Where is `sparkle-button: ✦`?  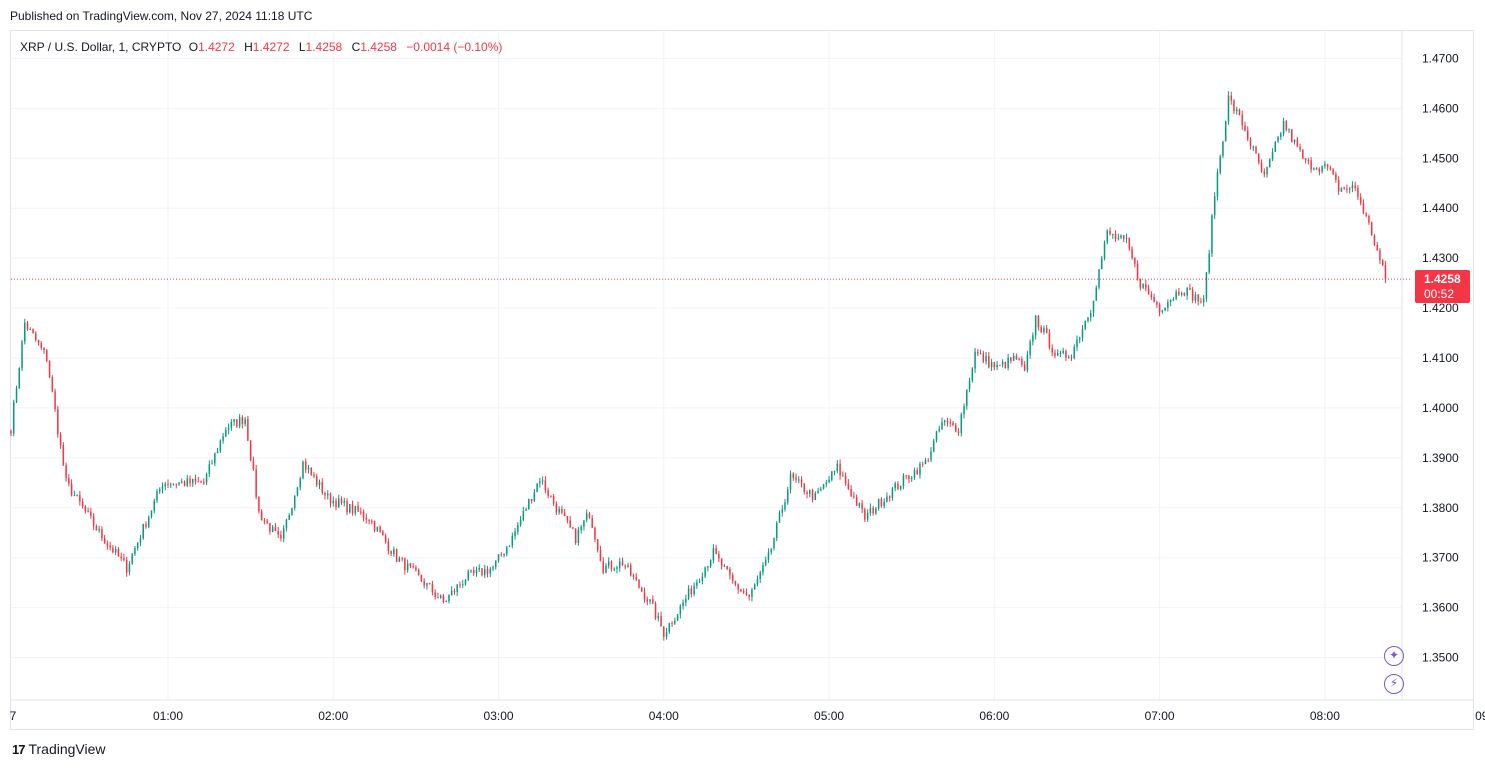 sparkle-button: ✦ is located at coordinates (1394, 656).